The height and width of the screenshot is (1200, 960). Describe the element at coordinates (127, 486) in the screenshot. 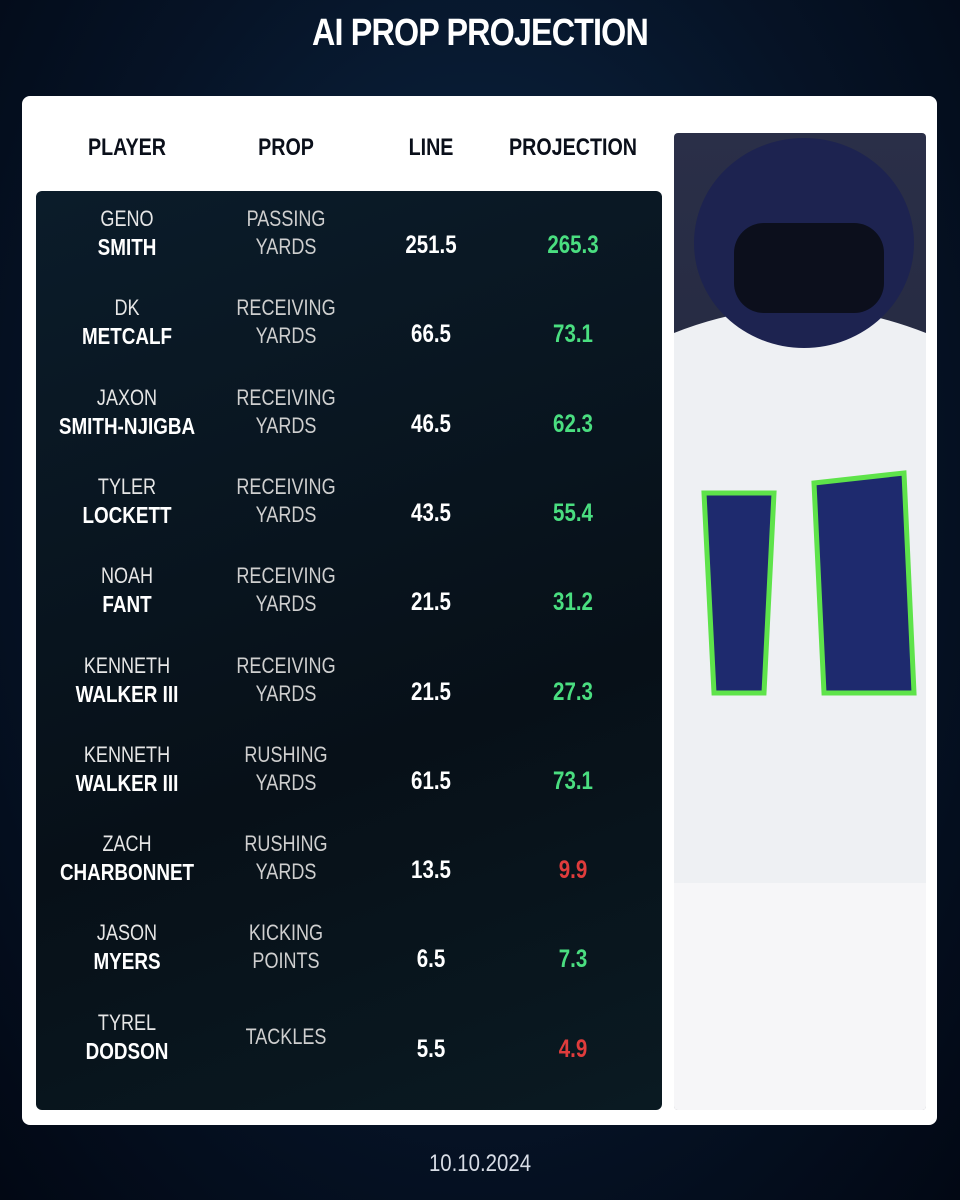

I see `first-name: TYLER` at that location.